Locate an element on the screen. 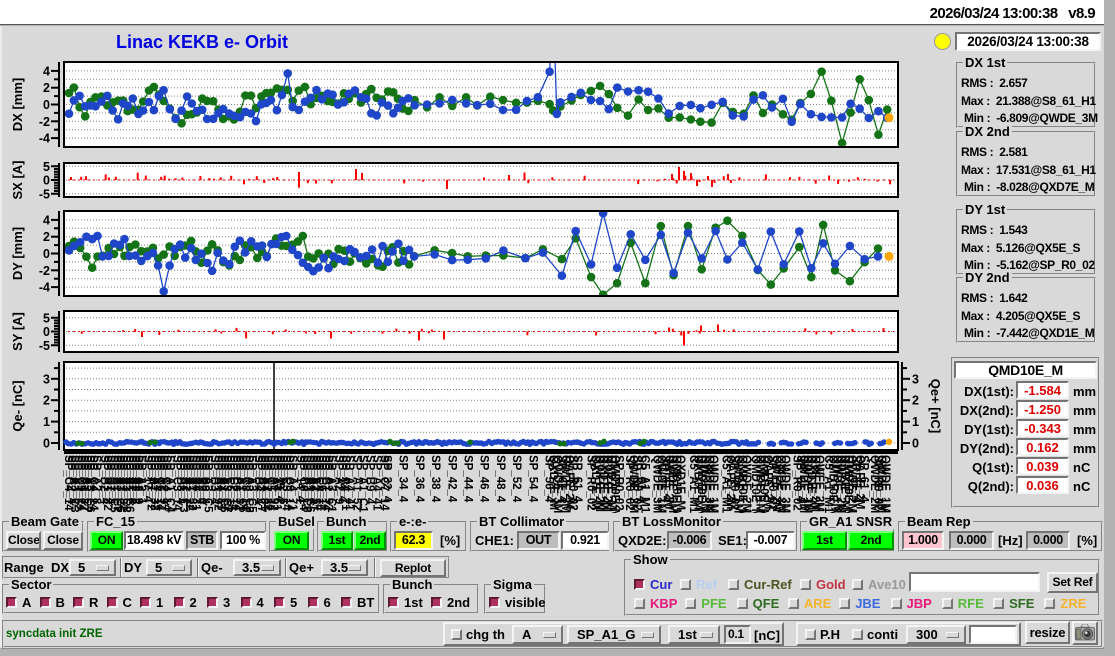  svg-text: SP_A4_31 is located at coordinates (195, 483).